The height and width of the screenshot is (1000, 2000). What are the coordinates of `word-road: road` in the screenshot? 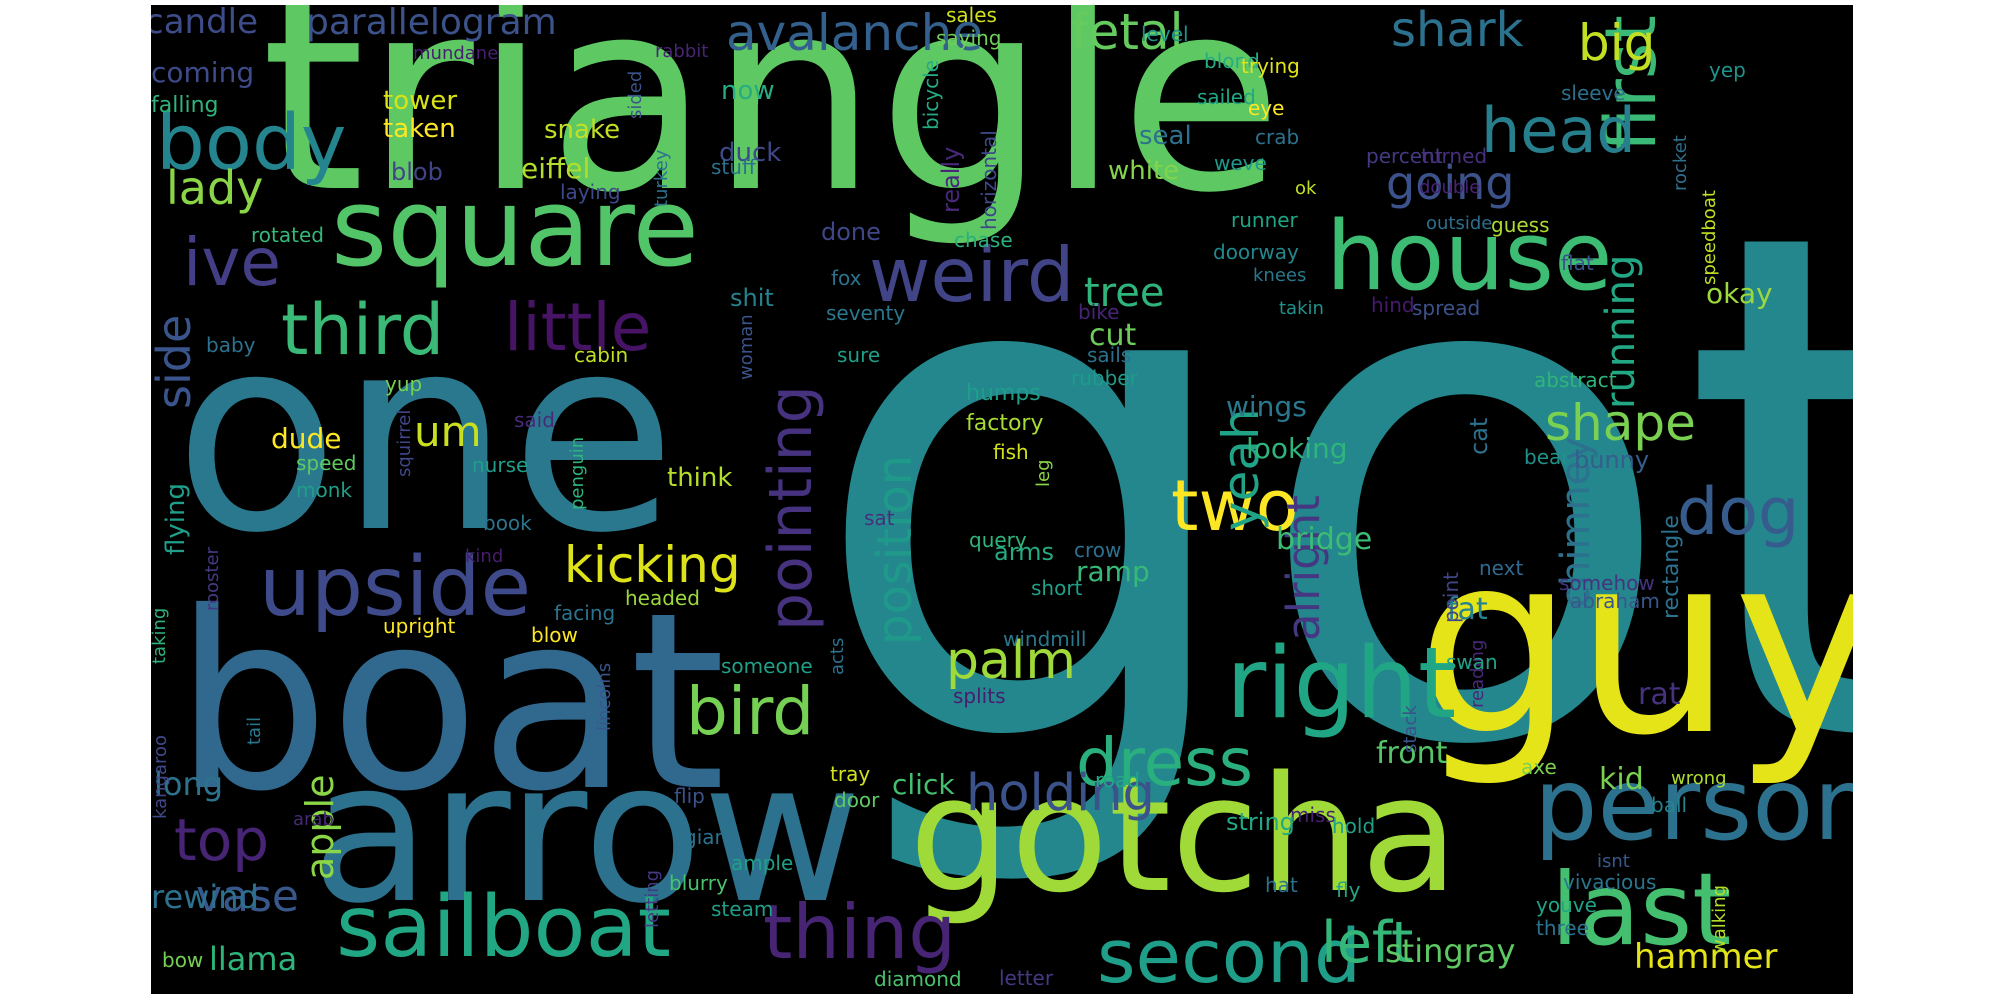 It's located at (1117, 780).